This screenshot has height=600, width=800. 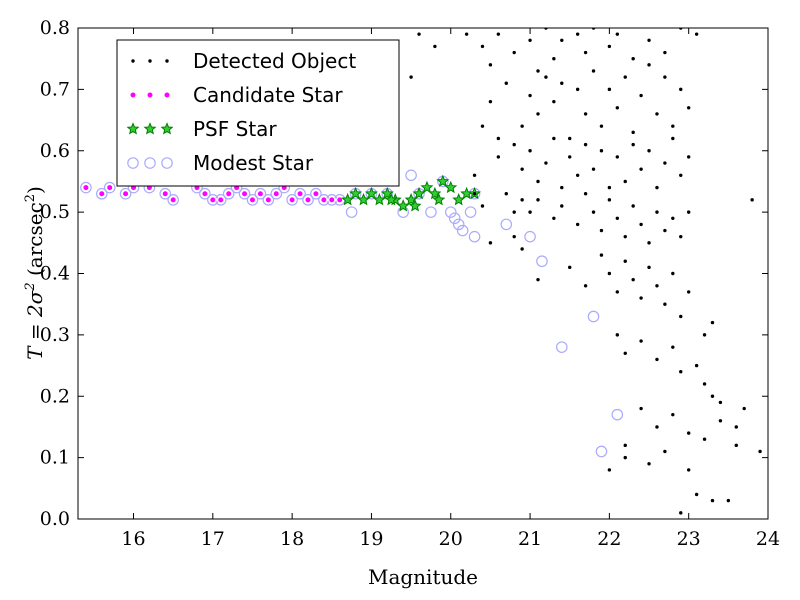 What do you see at coordinates (213, 539) in the screenshot?
I see `x-tick-label: 17` at bounding box center [213, 539].